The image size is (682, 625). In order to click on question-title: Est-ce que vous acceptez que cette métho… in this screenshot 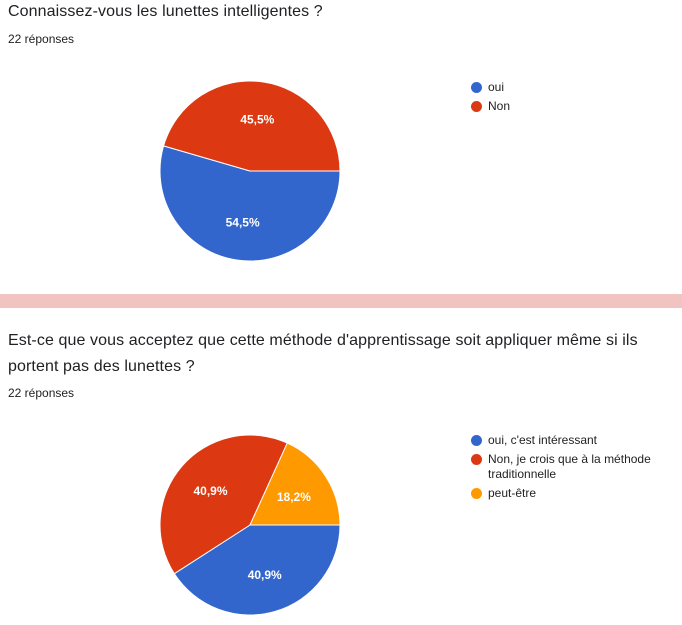, I will do `click(323, 353)`.